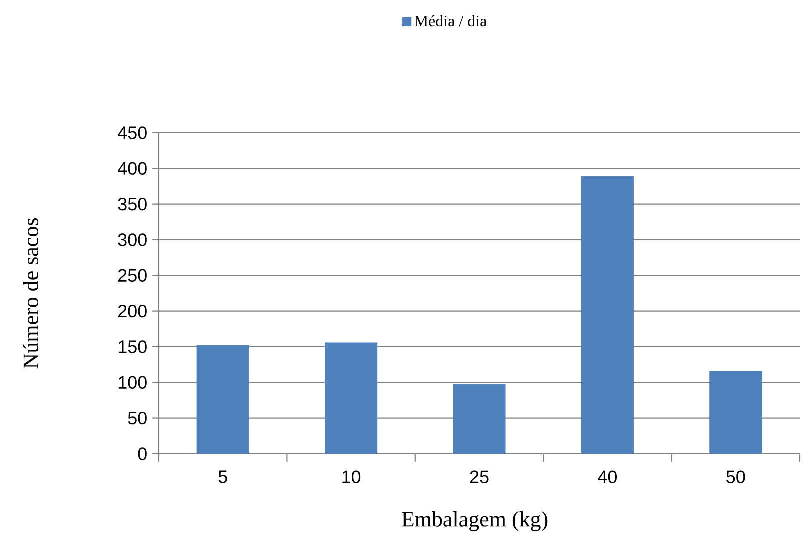 The height and width of the screenshot is (548, 803). I want to click on y-tick-label: 350, so click(132, 204).